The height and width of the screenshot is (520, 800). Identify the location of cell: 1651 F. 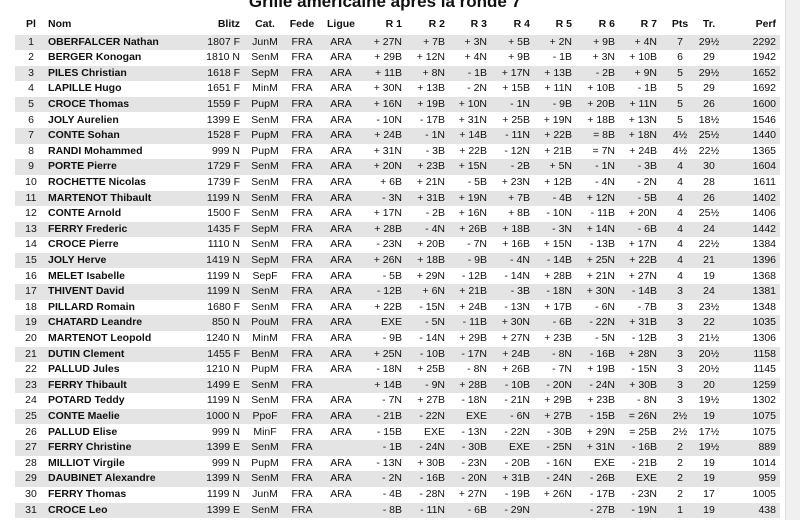
(223, 88).